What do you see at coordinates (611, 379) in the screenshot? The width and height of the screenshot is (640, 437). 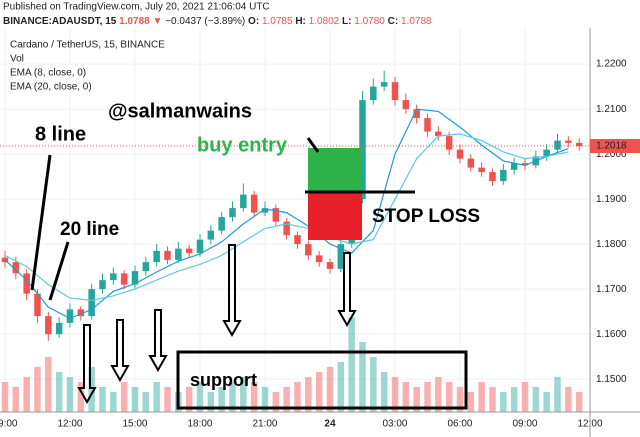 I see `y-tick-label: 1.1500` at bounding box center [611, 379].